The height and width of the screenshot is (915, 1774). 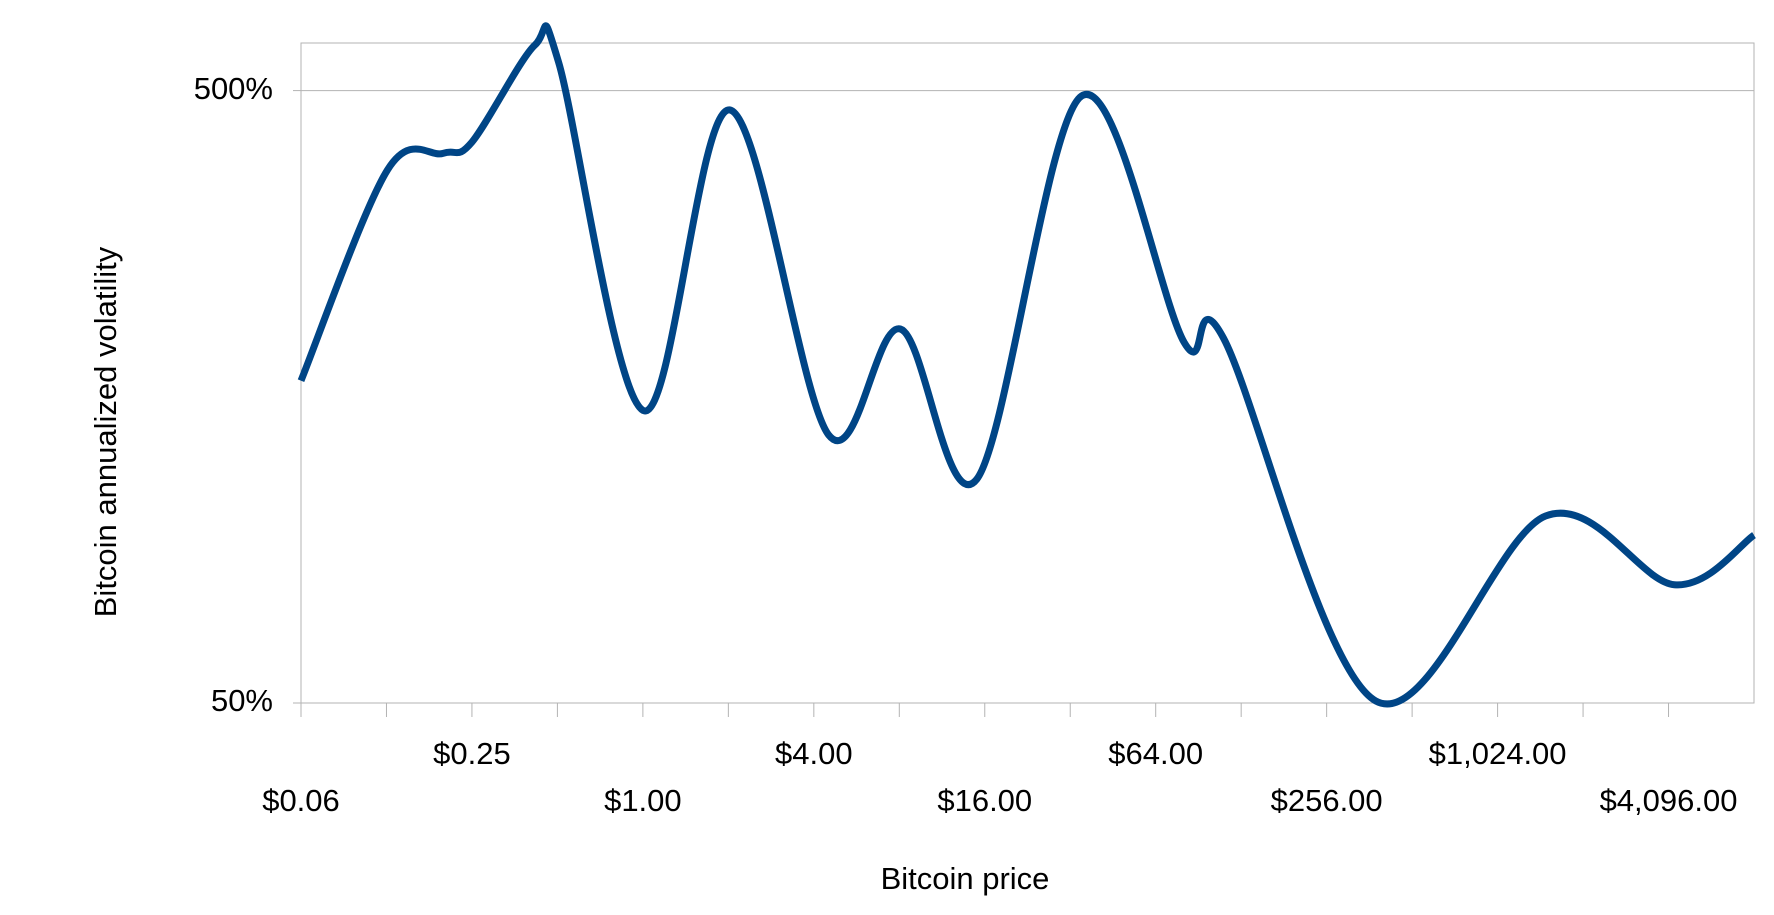 What do you see at coordinates (472, 753) in the screenshot?
I see `x-tick-label: $0.25` at bounding box center [472, 753].